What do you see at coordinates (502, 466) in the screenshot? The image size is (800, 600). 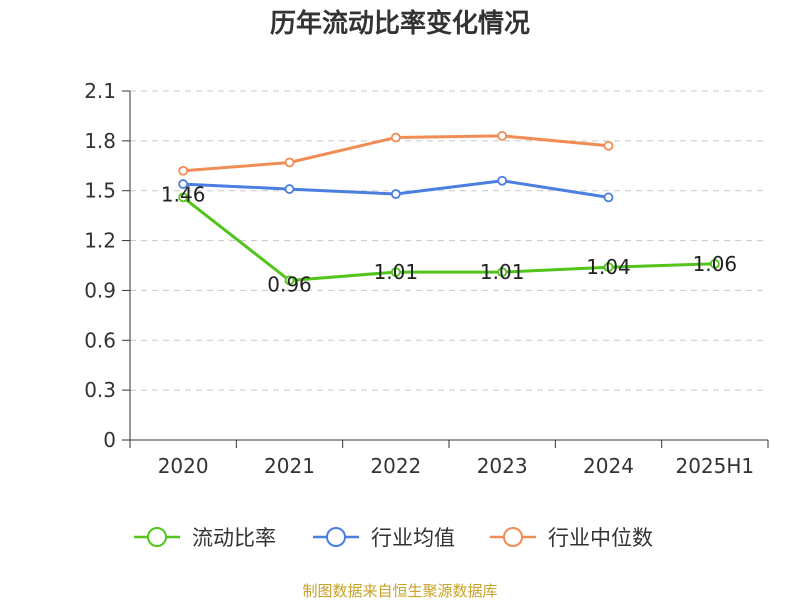 I see `x-tick-label: 2023` at bounding box center [502, 466].